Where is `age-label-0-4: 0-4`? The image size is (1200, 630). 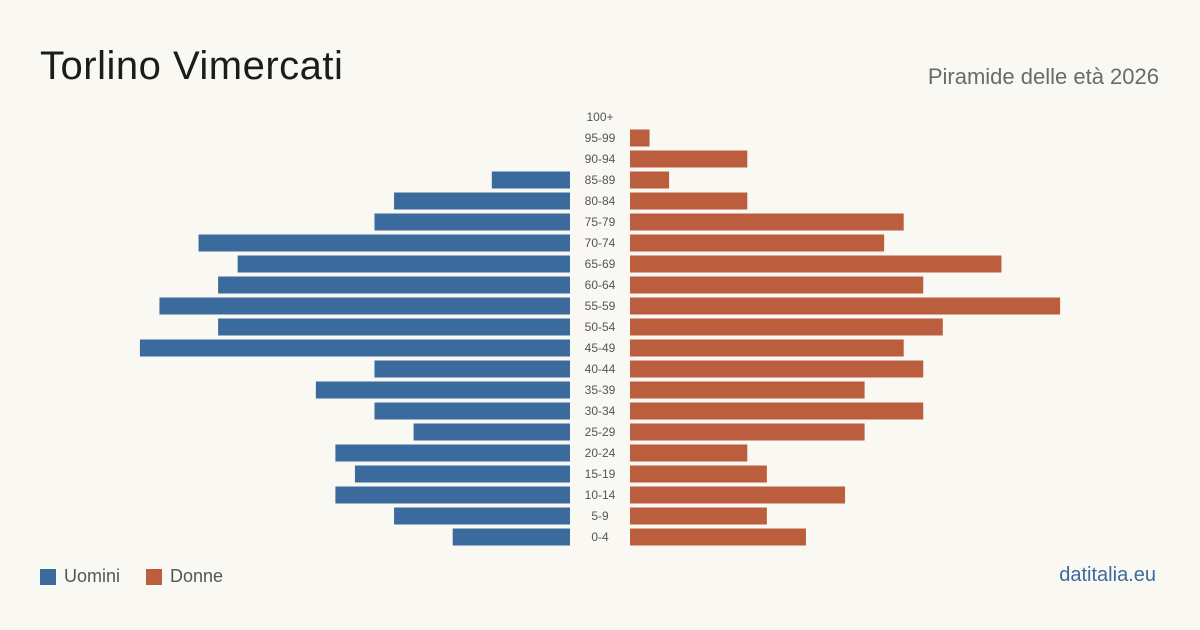
age-label-0-4: 0-4 is located at coordinates (600, 537).